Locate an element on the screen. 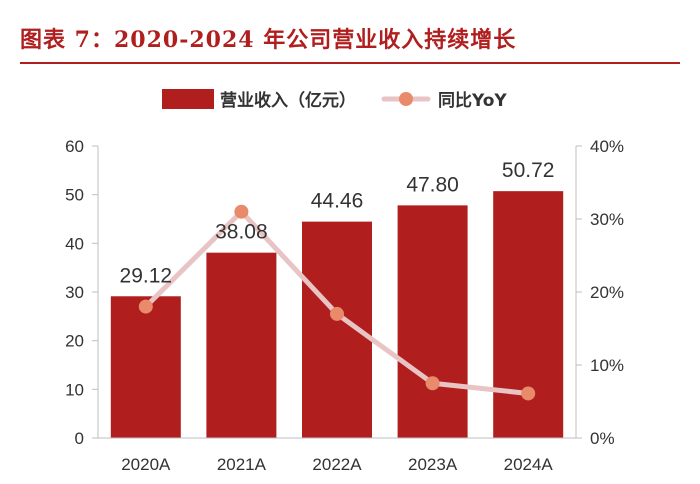 The height and width of the screenshot is (484, 700). yoy-point-2020A is located at coordinates (145, 306).